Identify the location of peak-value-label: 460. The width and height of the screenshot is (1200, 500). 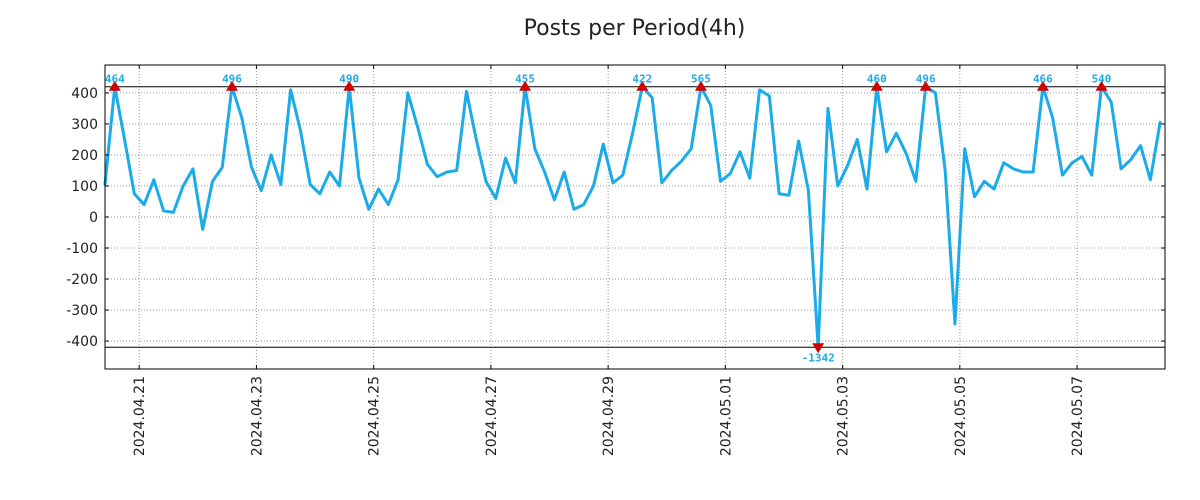
(877, 79).